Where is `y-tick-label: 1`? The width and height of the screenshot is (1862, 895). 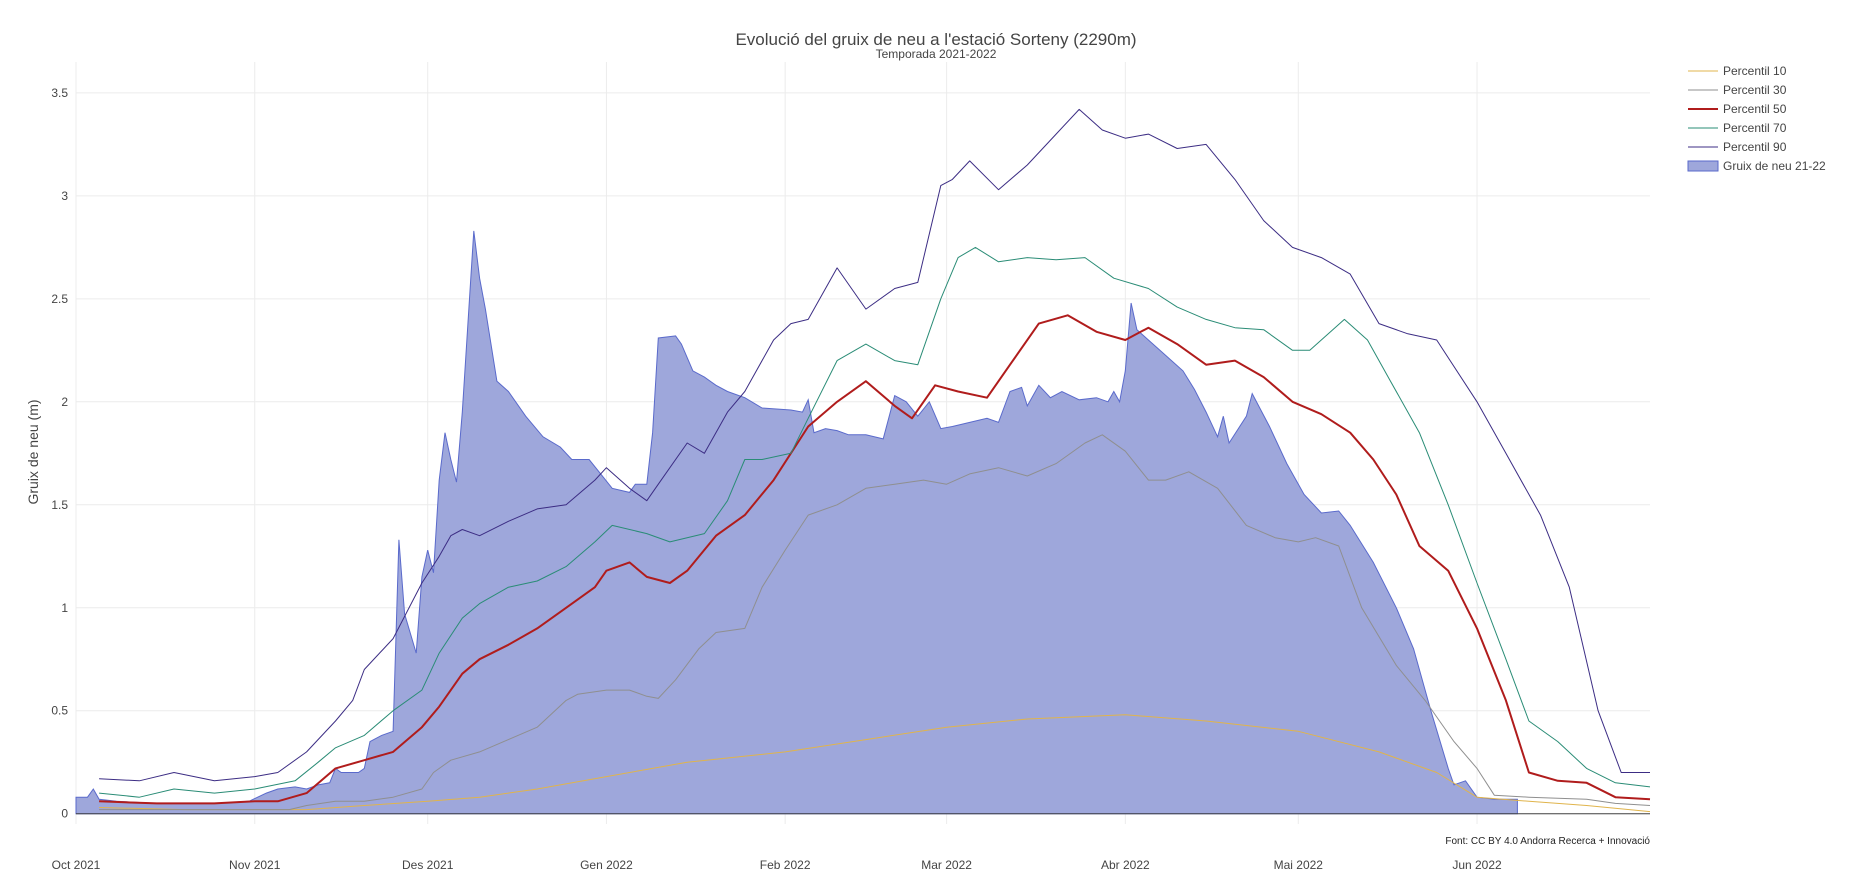 y-tick-label: 1 is located at coordinates (64, 608).